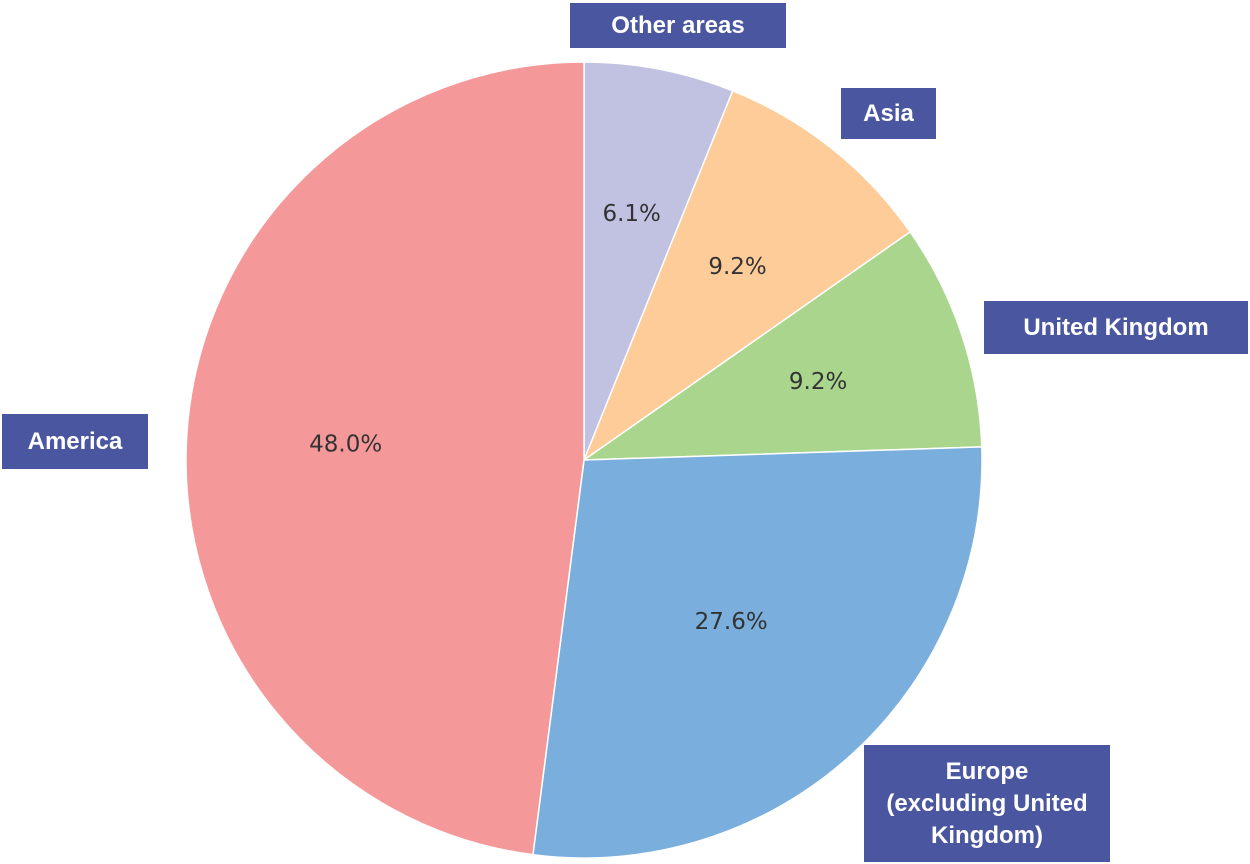  I want to click on pie-percentage-label-asia: 9.2%, so click(737, 267).